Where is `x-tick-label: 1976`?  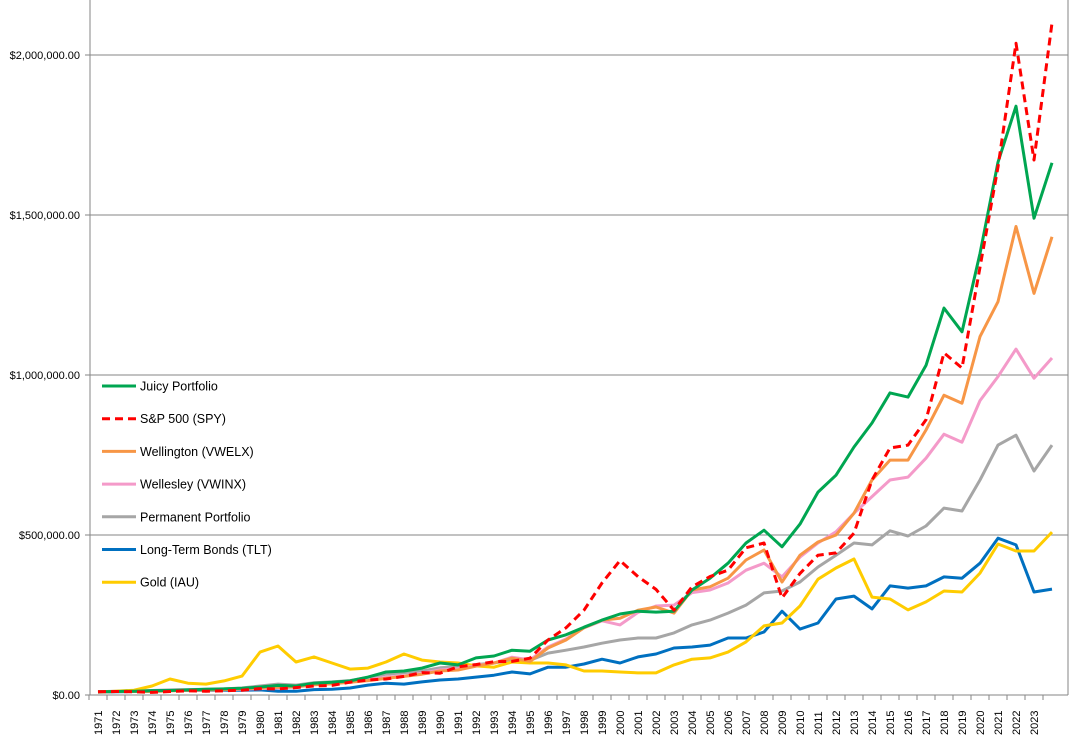 x-tick-label: 1976 is located at coordinates (189, 723).